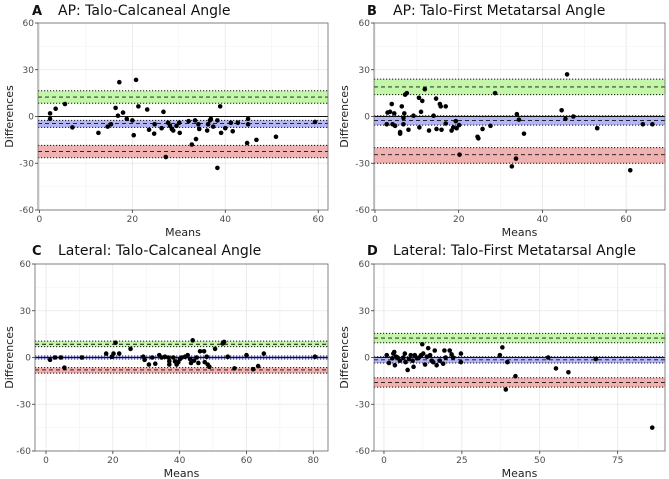 The image size is (669, 479). Describe the element at coordinates (372, 251) in the screenshot. I see `panel-letter: D` at that location.